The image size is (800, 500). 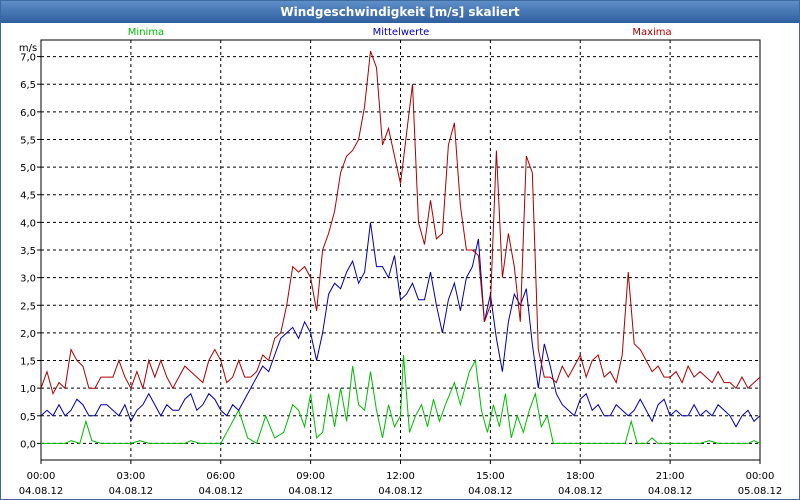 I want to click on y-tick-label: 3,5, so click(x=28, y=251).